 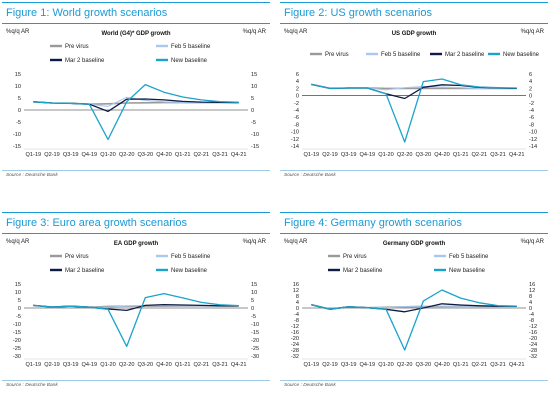 I want to click on chart-2-ytick-right-8: 2, so click(x=530, y=89).